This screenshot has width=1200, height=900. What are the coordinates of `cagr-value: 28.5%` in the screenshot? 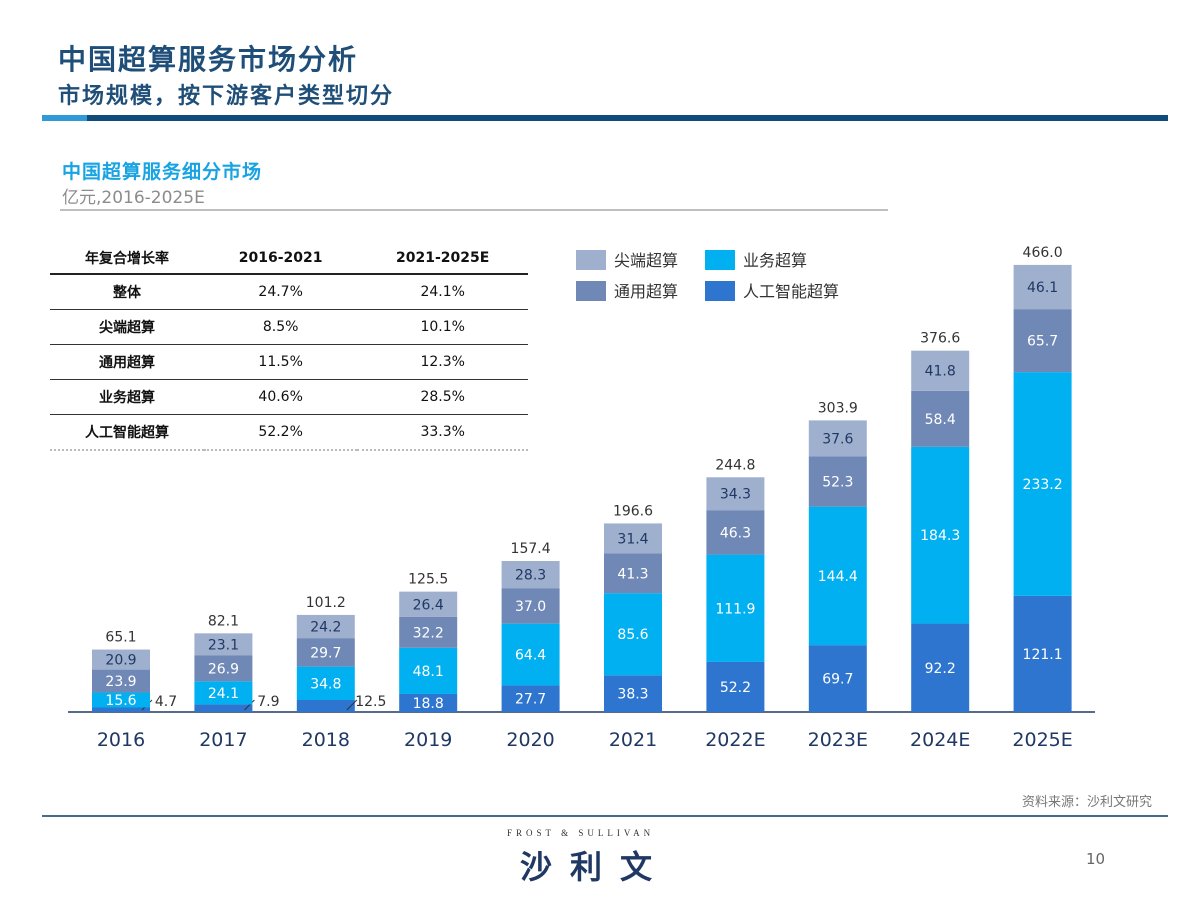 It's located at (442, 397).